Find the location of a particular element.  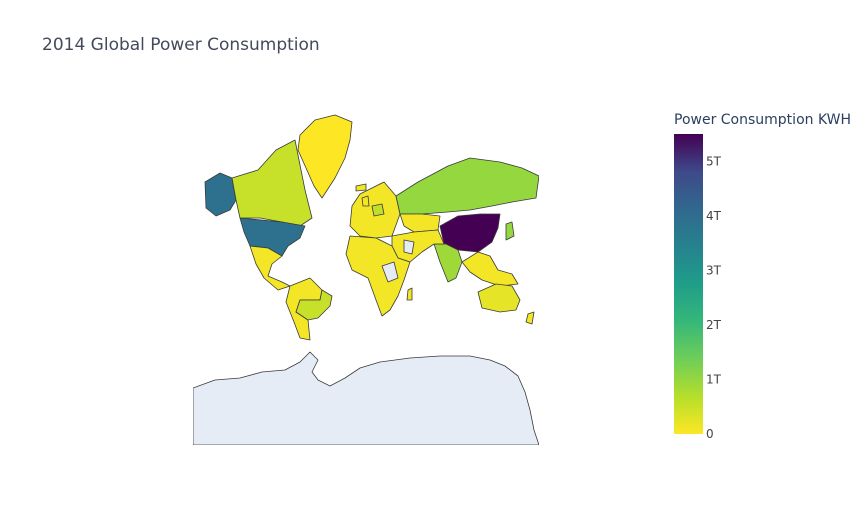

country-alaska is located at coordinates (220, 194).